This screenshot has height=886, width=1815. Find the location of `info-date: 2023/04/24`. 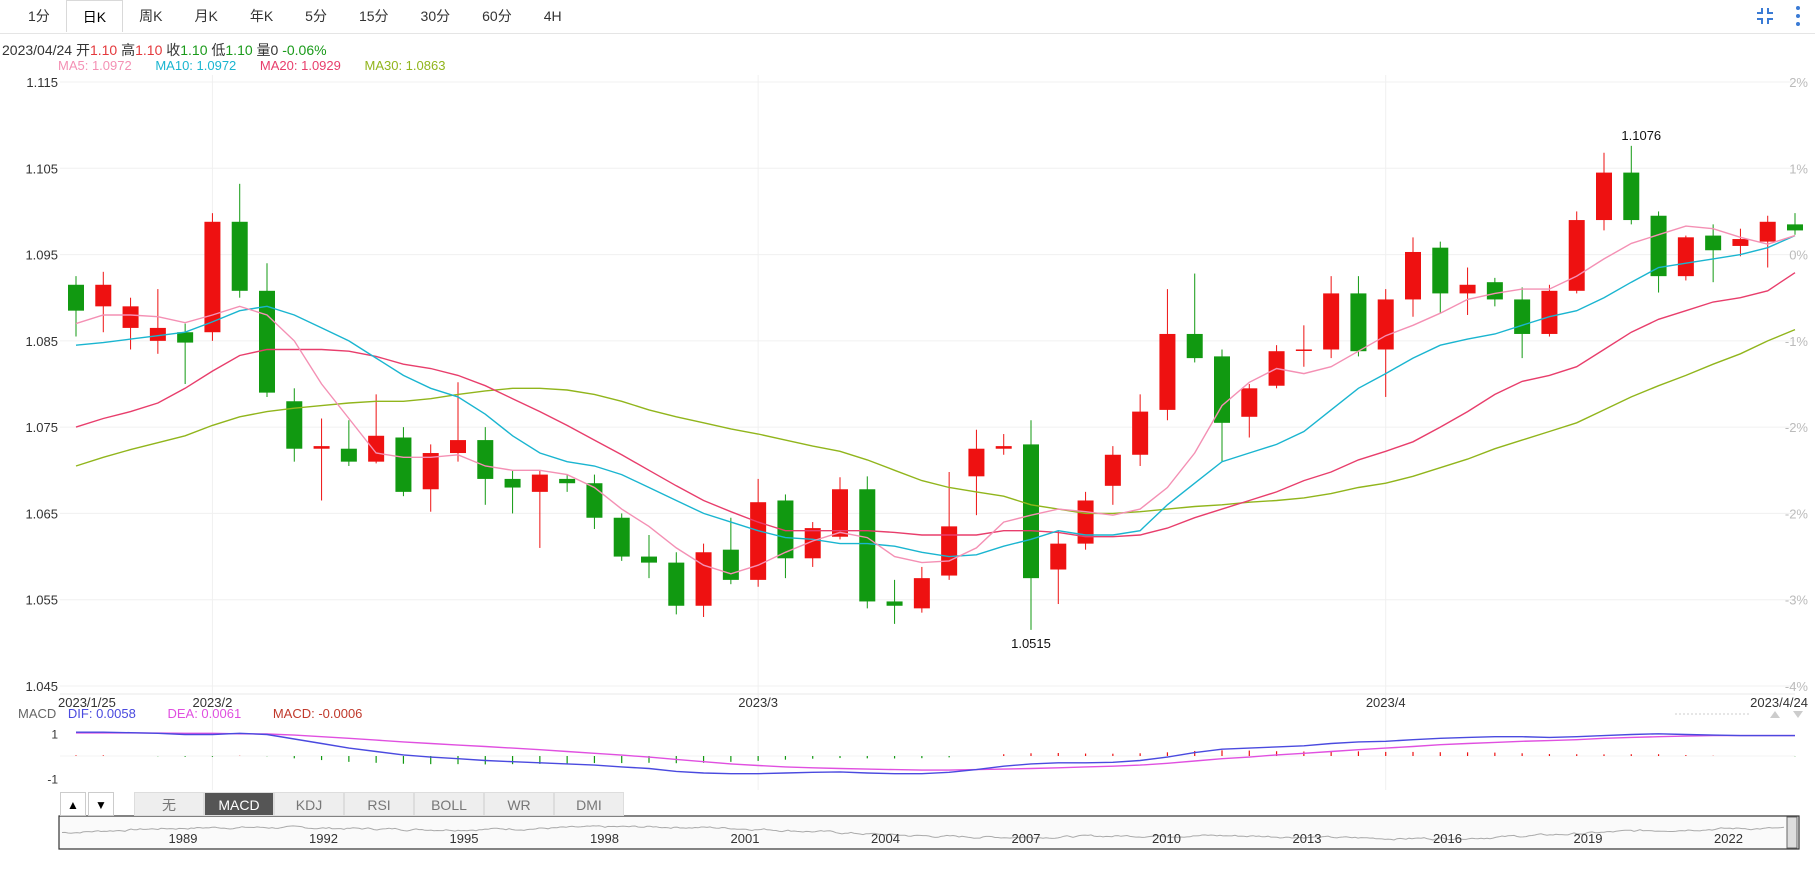

info-date: 2023/04/24 is located at coordinates (37, 50).